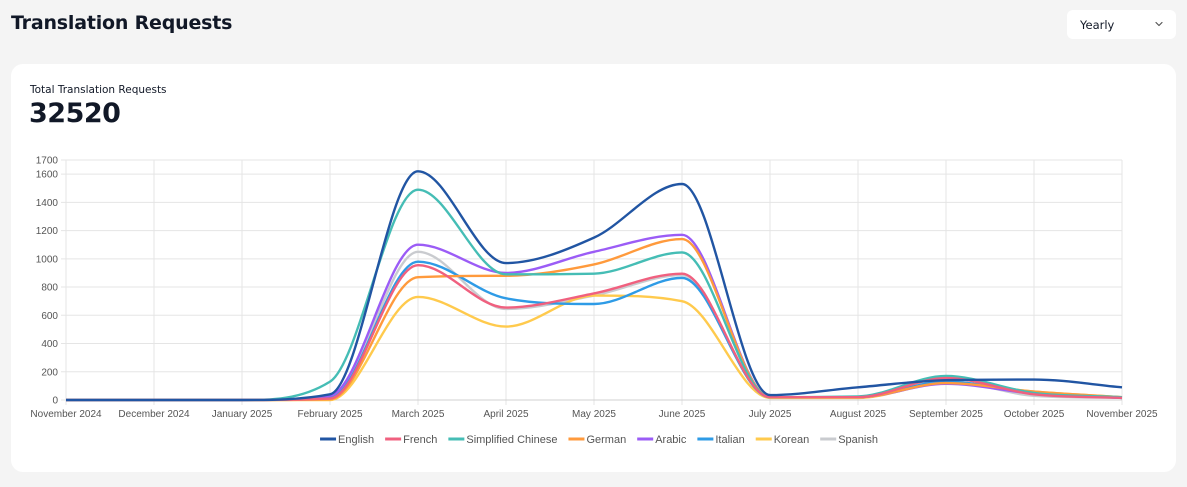  Describe the element at coordinates (770, 414) in the screenshot. I see `x-tick-label: July 2025` at that location.